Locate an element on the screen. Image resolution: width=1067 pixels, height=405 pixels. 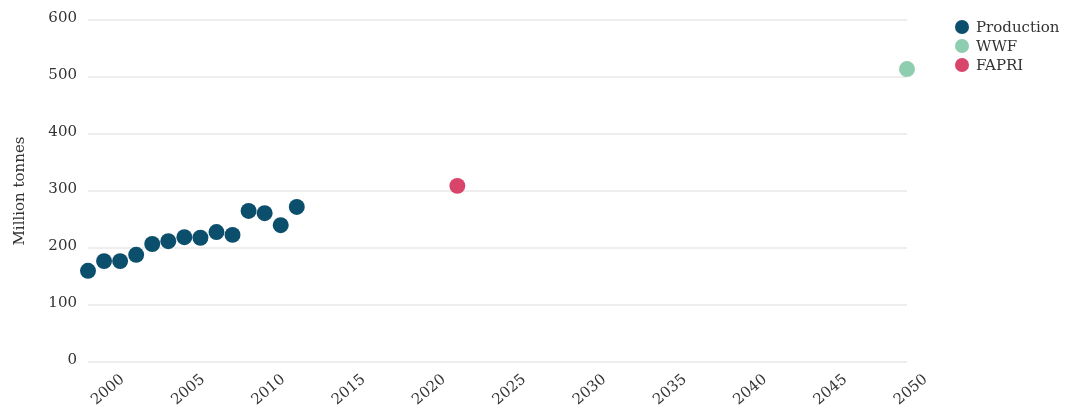
legend-label: FAPRI is located at coordinates (1000, 65).